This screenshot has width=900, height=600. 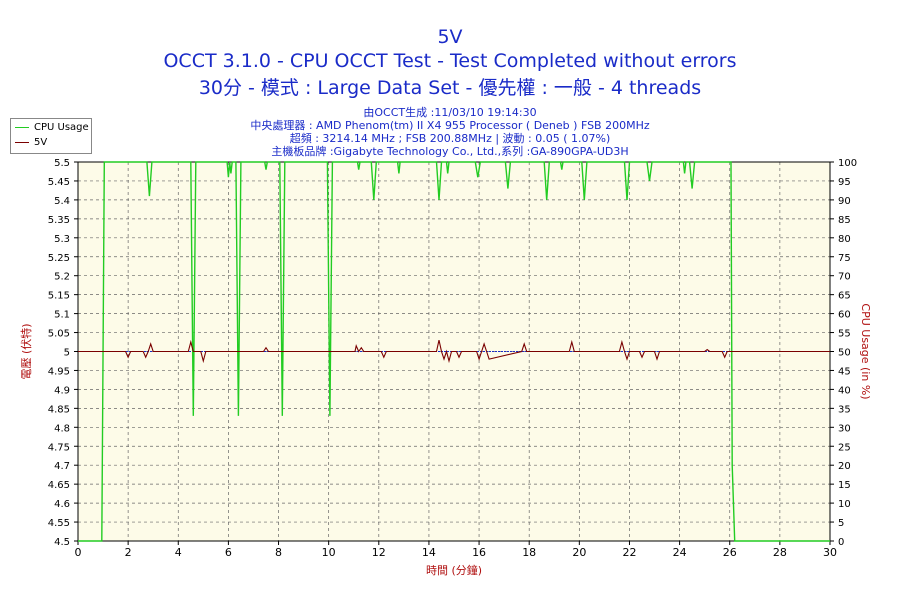 What do you see at coordinates (844, 485) in the screenshot?
I see `y-right-tick-label: 15` at bounding box center [844, 485].